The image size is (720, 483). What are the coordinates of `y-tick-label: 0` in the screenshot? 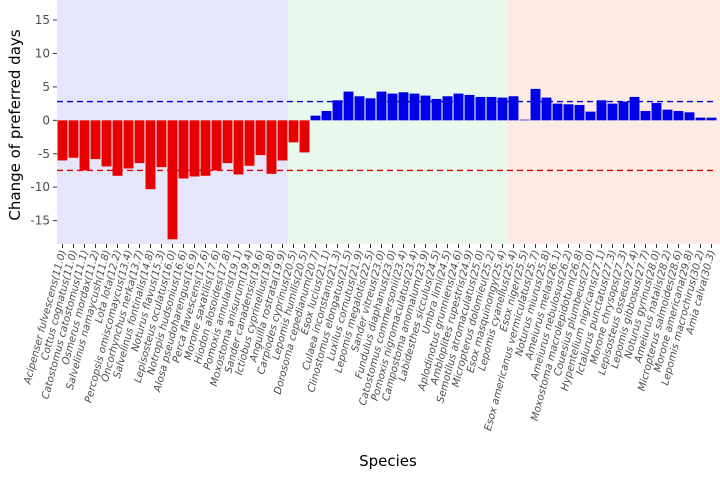 It's located at (46, 120).